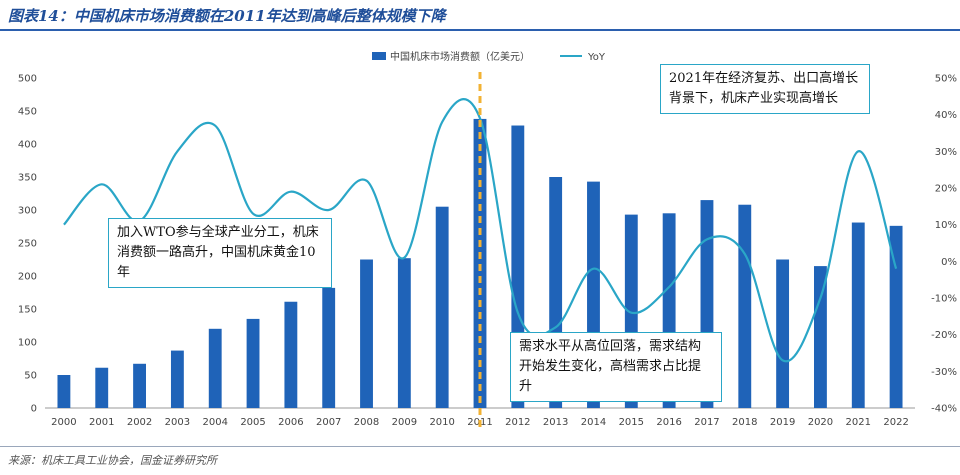 This screenshot has width=960, height=475. Describe the element at coordinates (379, 56) in the screenshot. I see `legend-bar-swatch` at that location.